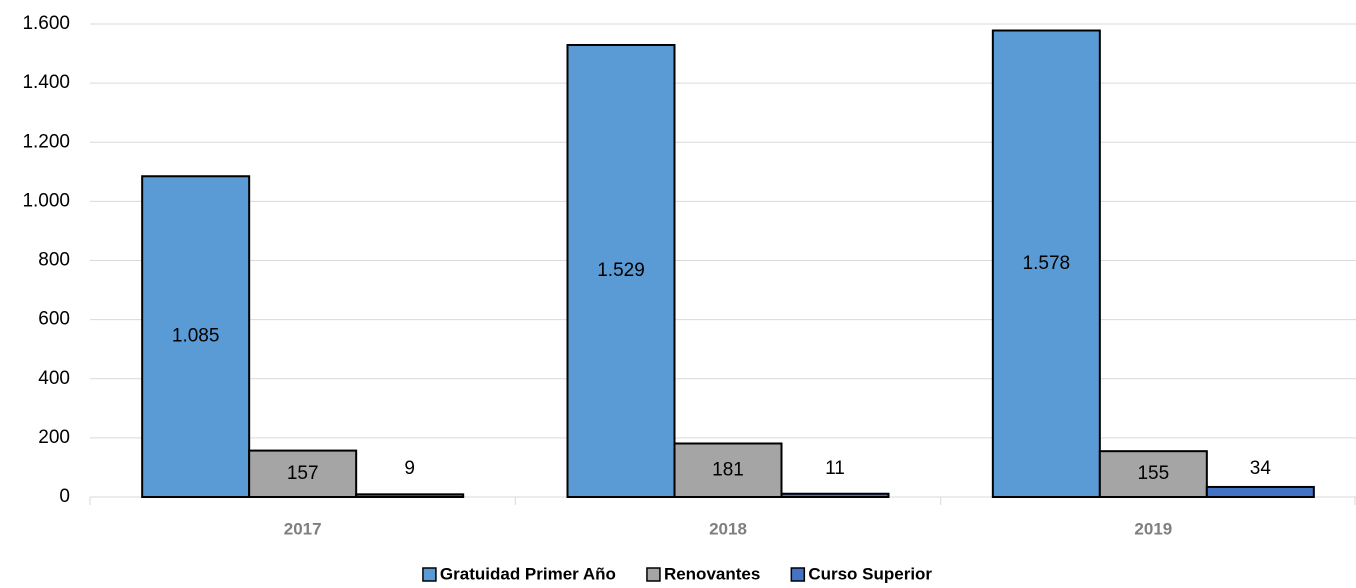 The height and width of the screenshot is (588, 1356). I want to click on legend-label: Curso Superior, so click(870, 573).